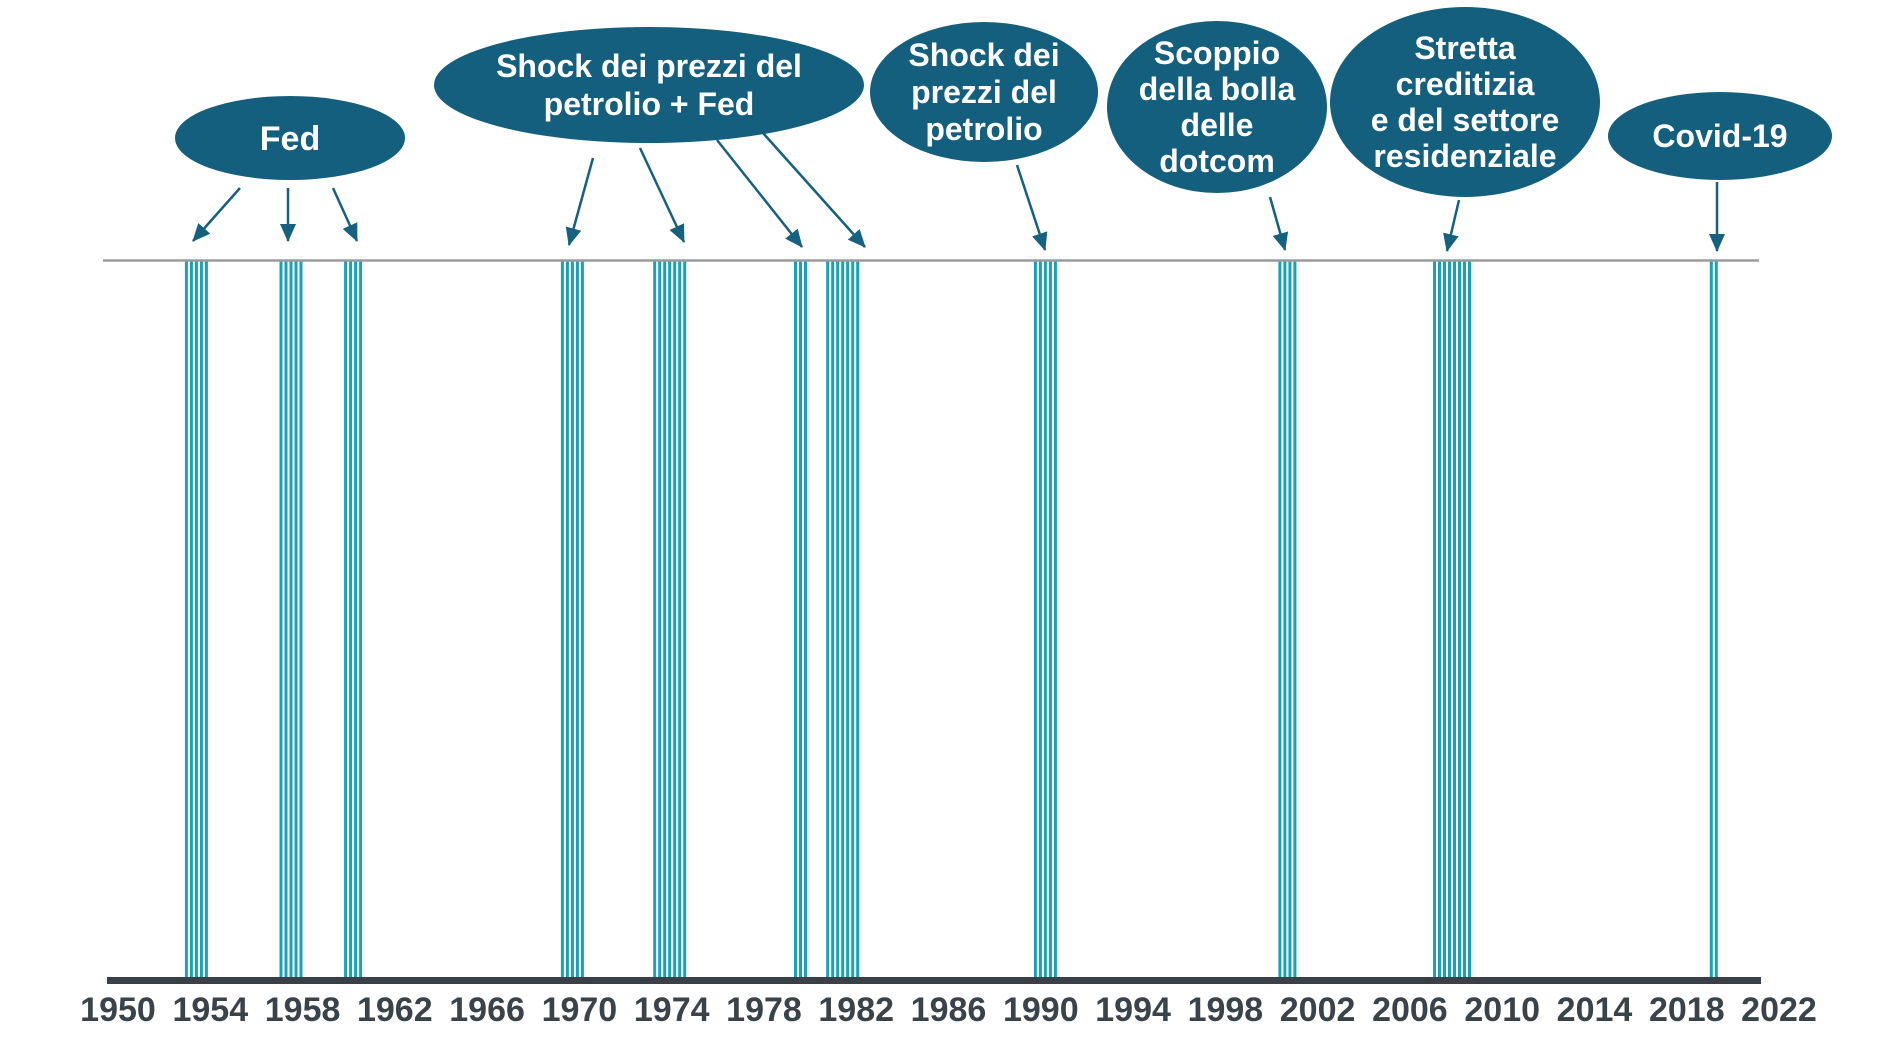  Describe the element at coordinates (1318, 1010) in the screenshot. I see `axis-tick-label: 2002` at that location.